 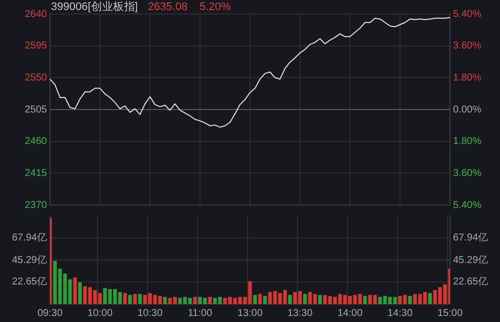 I want to click on y-tick-label: 2640, so click(x=36, y=14).